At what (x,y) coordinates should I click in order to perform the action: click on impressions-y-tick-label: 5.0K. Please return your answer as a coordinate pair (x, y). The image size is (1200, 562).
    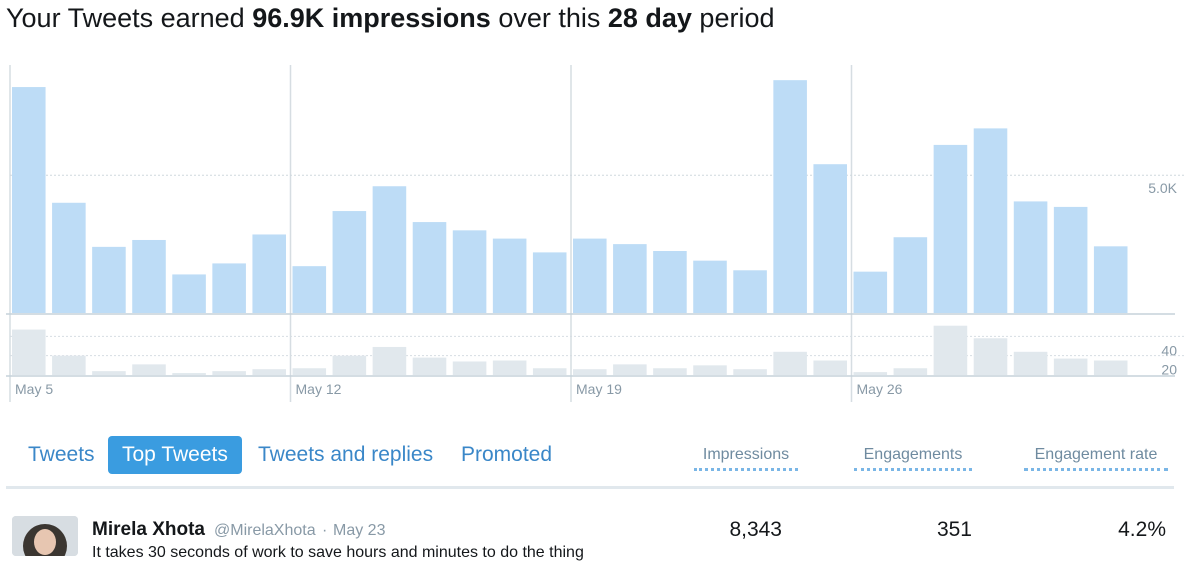
    Looking at the image, I should click on (1162, 188).